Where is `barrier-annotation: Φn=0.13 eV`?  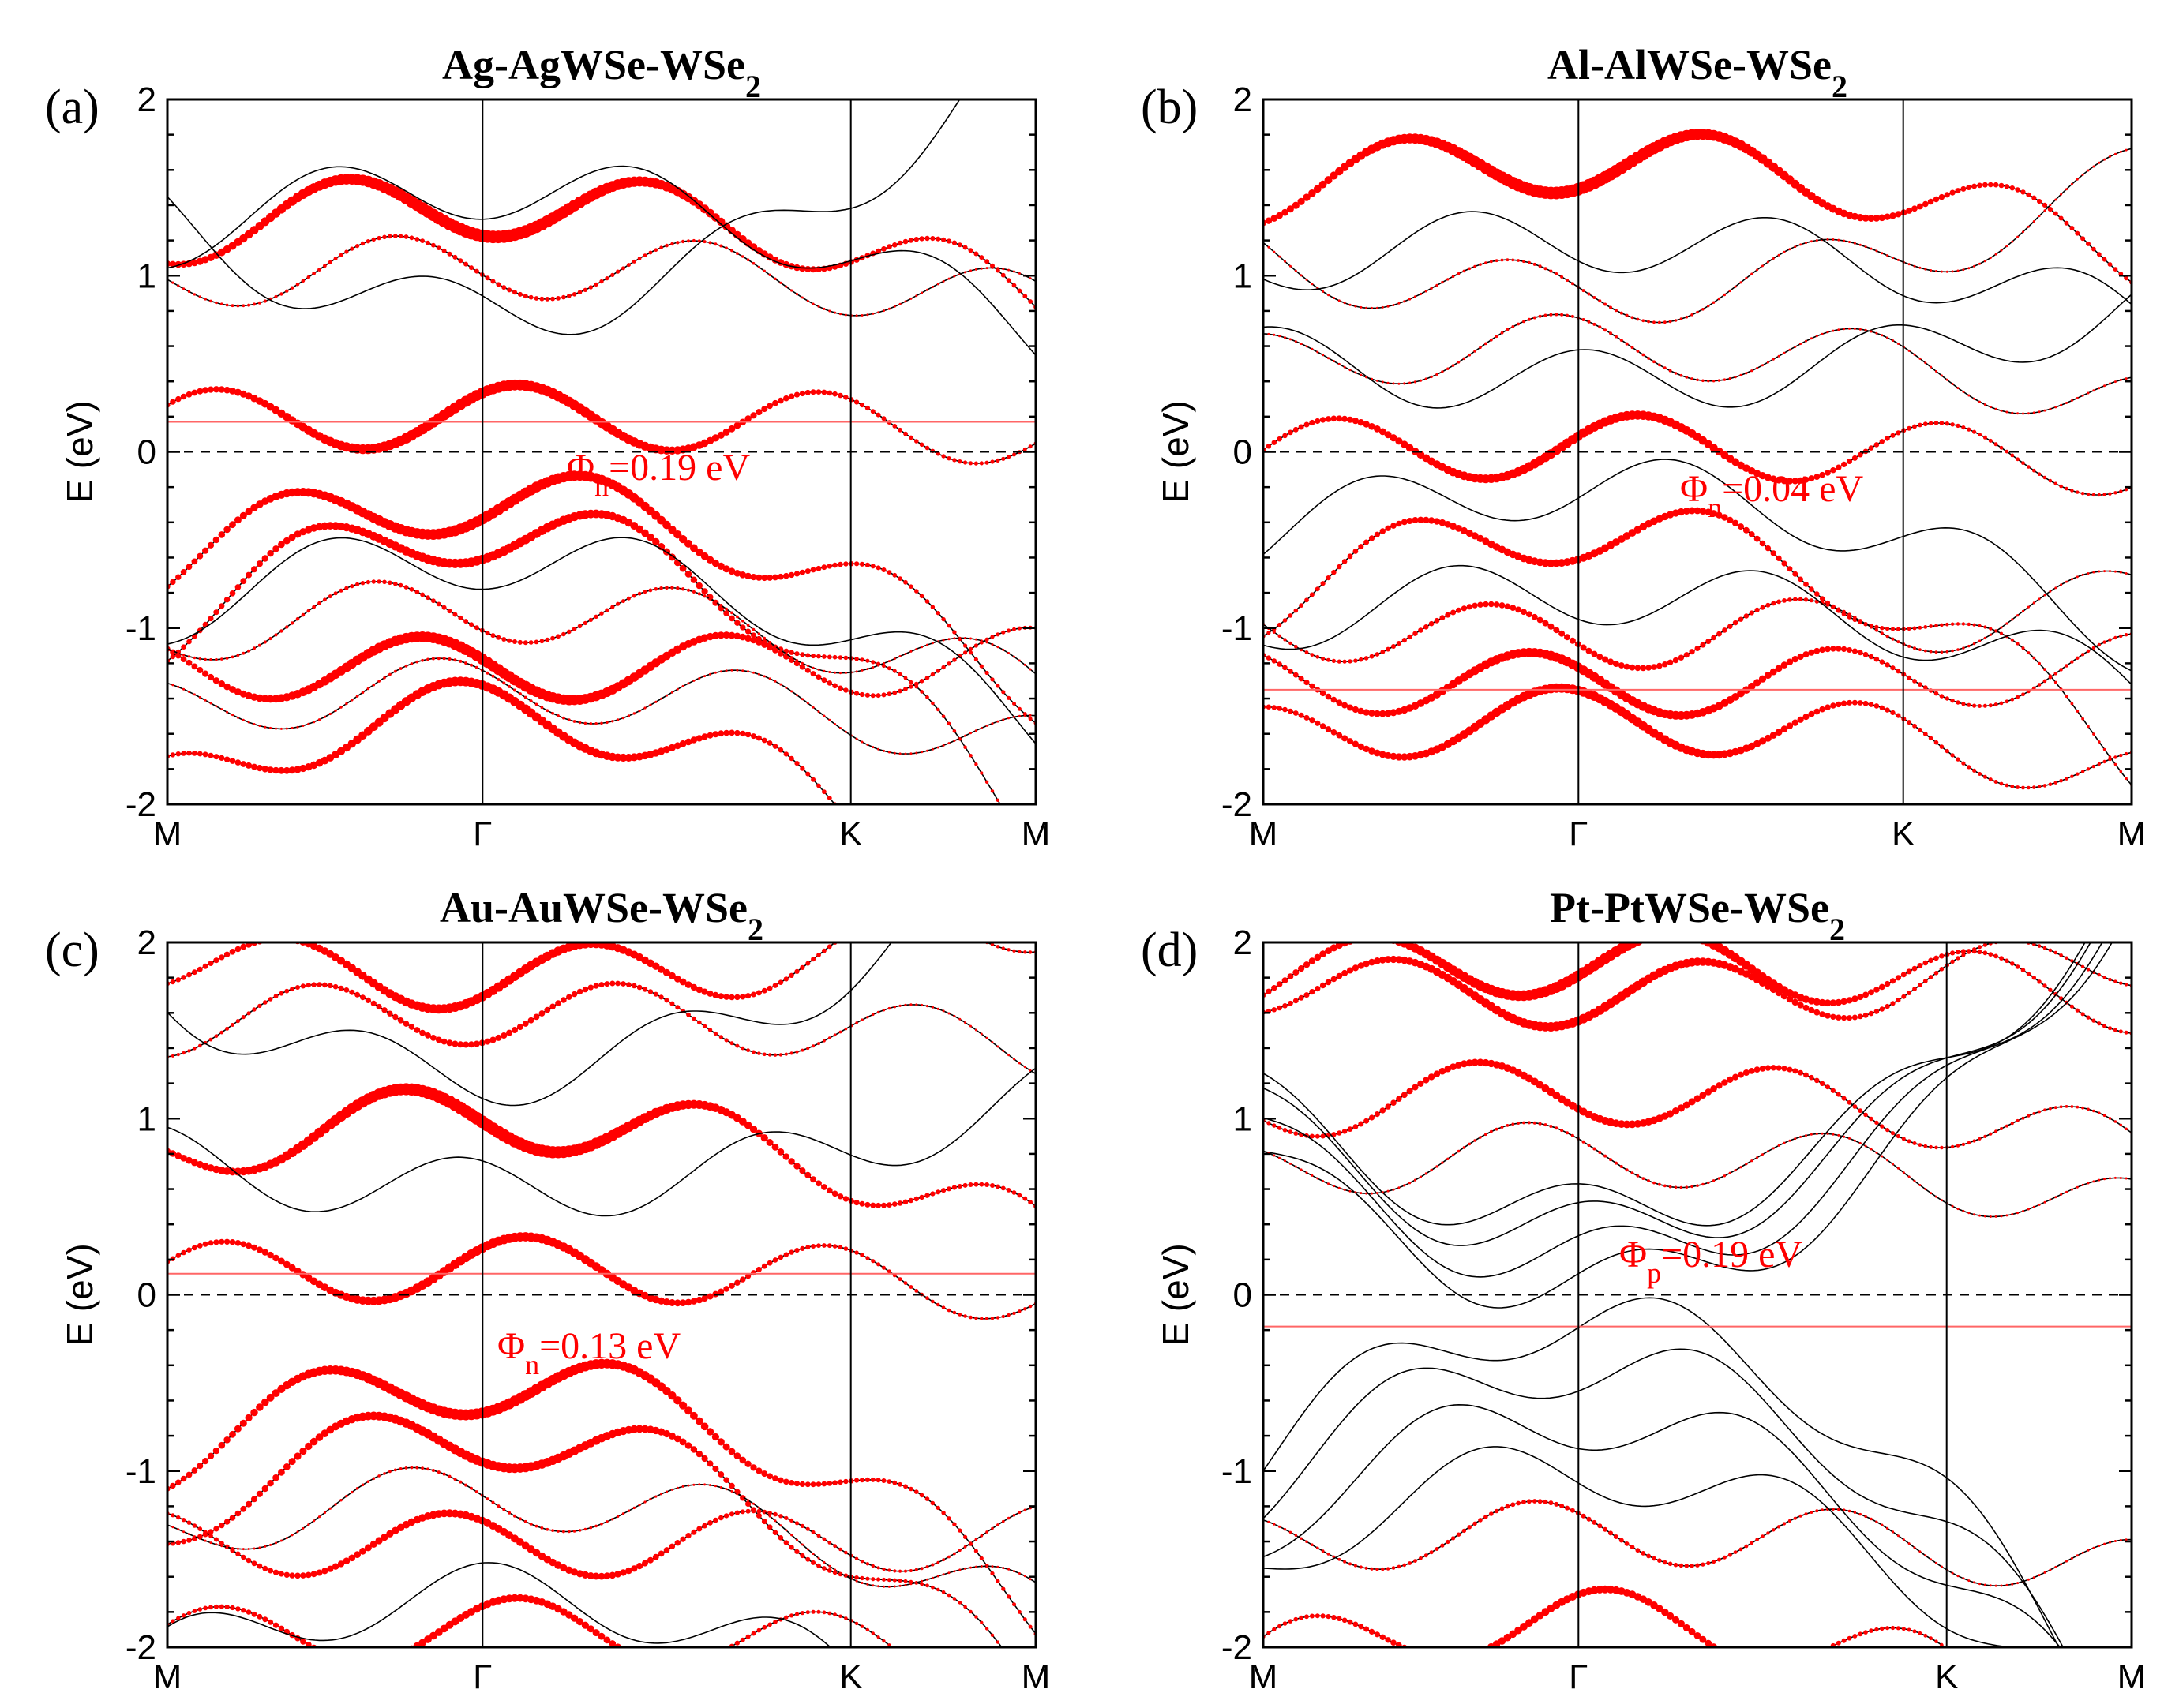 barrier-annotation: Φn=0.13 eV is located at coordinates (589, 1352).